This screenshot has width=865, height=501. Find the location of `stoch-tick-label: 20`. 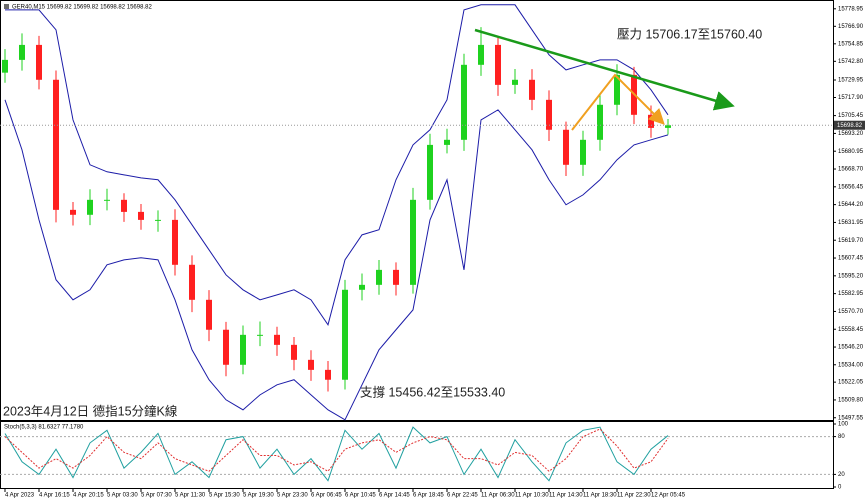

stoch-tick-label: 20 is located at coordinates (841, 475).